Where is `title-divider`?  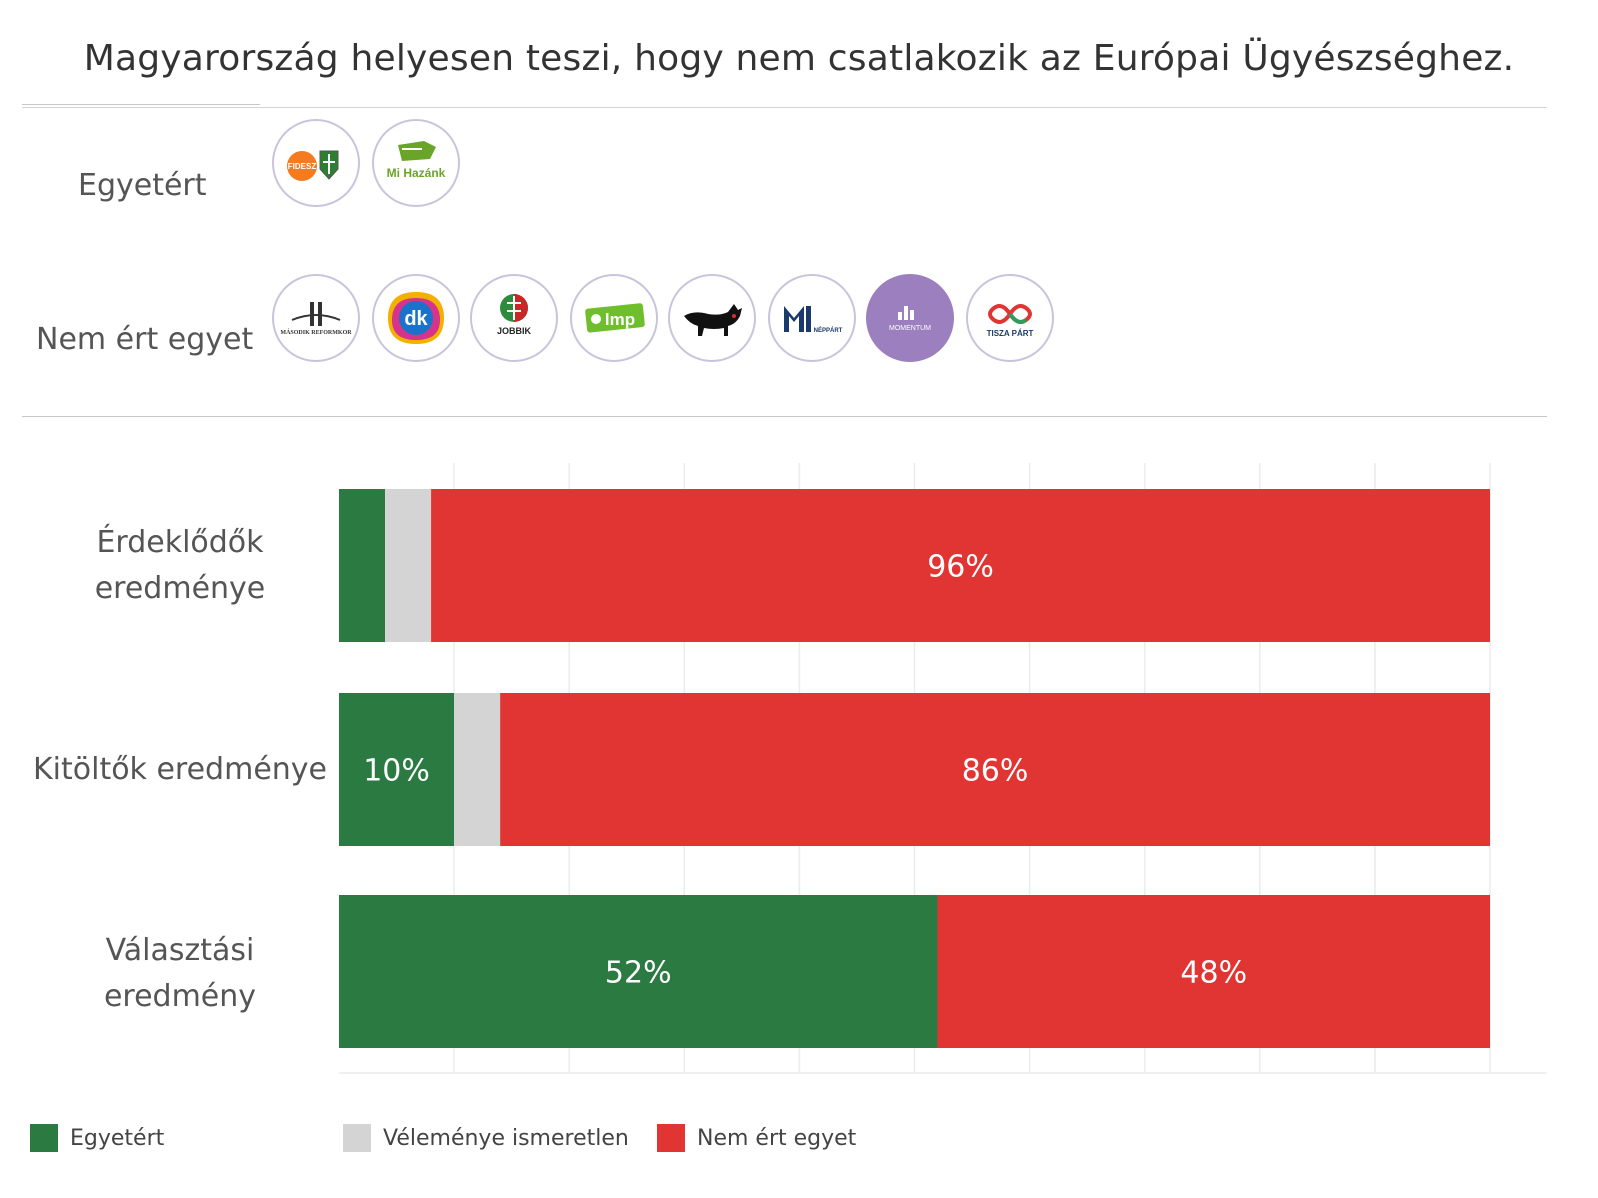 title-divider is located at coordinates (784, 107).